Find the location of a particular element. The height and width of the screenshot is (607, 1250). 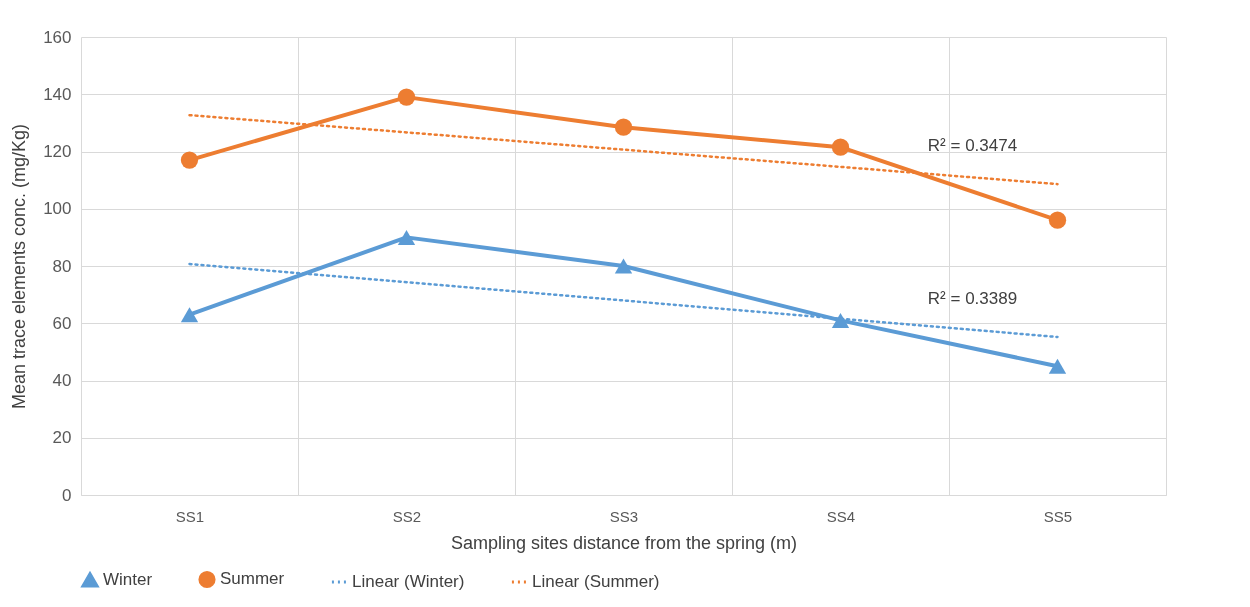

x-tick-label: SS4 is located at coordinates (841, 516).